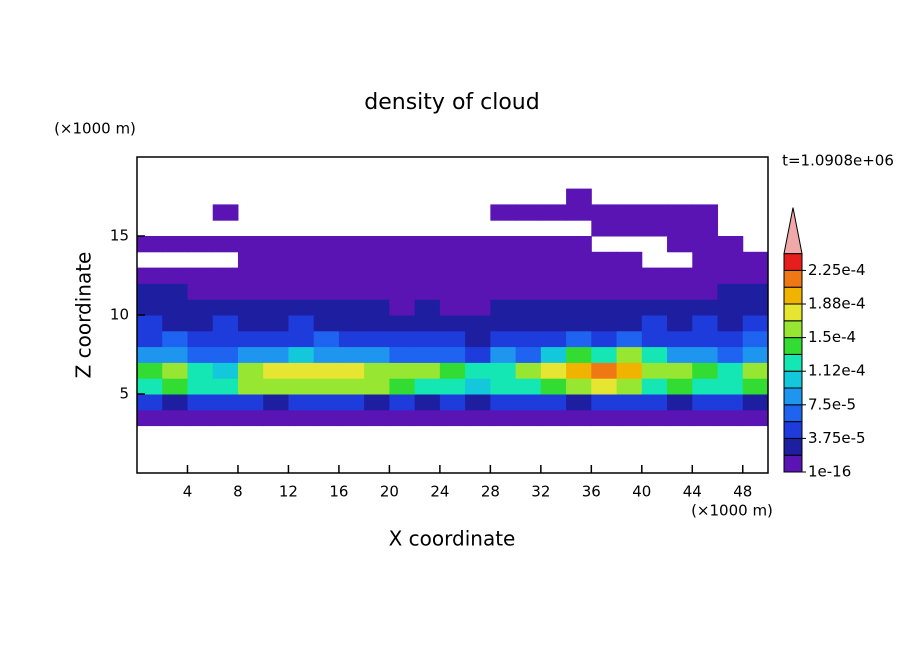 The image size is (904, 654). Describe the element at coordinates (188, 492) in the screenshot. I see `x-tick-label: 4` at that location.